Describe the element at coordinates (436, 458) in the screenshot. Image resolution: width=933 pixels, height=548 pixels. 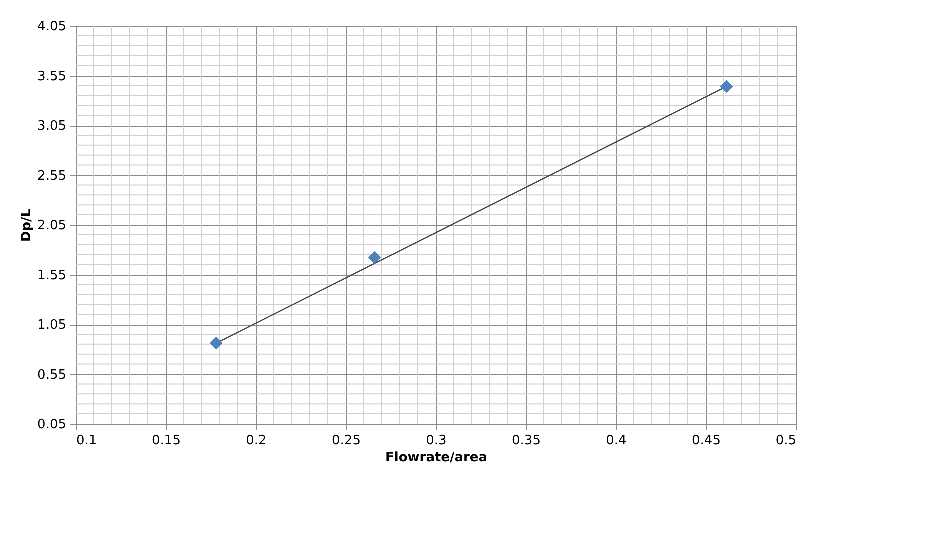
I see `x-axis-title: Flowrate/area` at that location.